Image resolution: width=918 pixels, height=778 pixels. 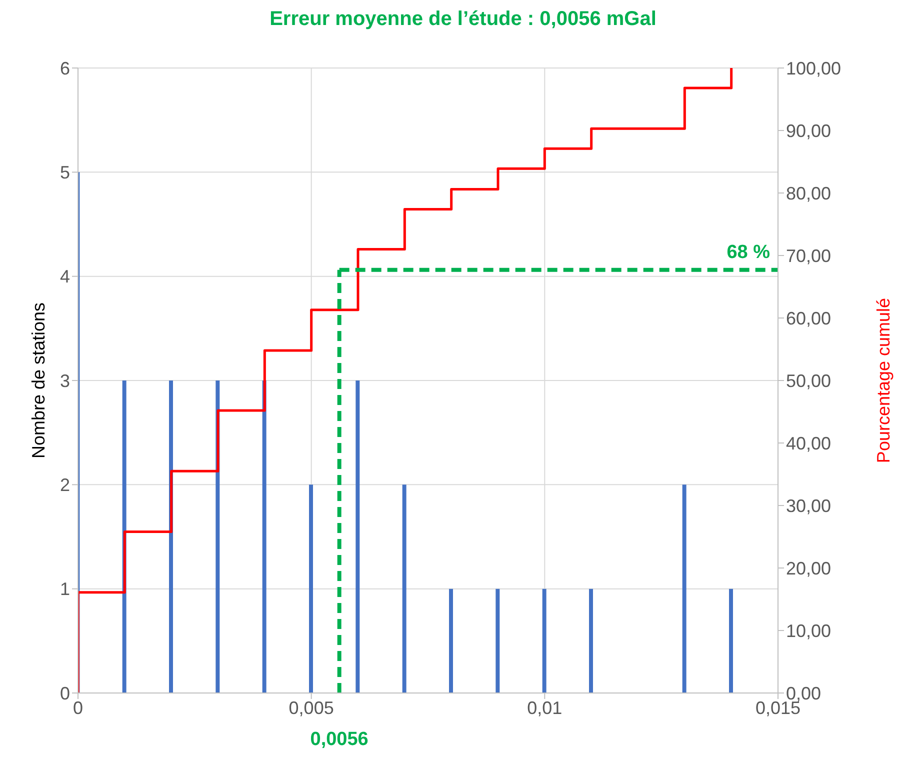 I want to click on y2-tick-label: 10,00, so click(x=809, y=630).